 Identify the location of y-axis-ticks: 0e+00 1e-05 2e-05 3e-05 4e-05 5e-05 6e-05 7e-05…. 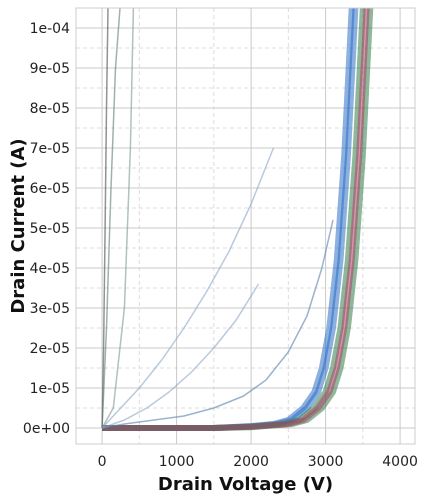
(46, 229).